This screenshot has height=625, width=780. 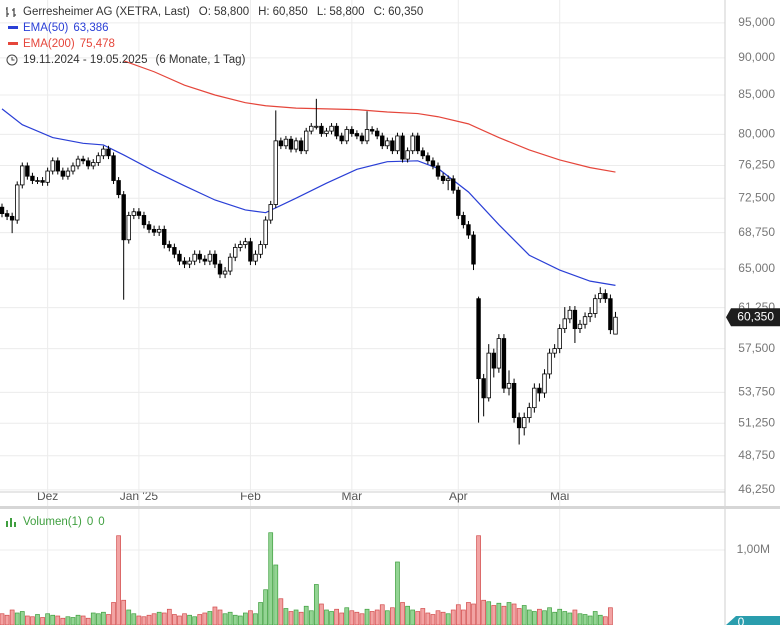 I want to click on x-tick-label: Feb, so click(x=250, y=496).